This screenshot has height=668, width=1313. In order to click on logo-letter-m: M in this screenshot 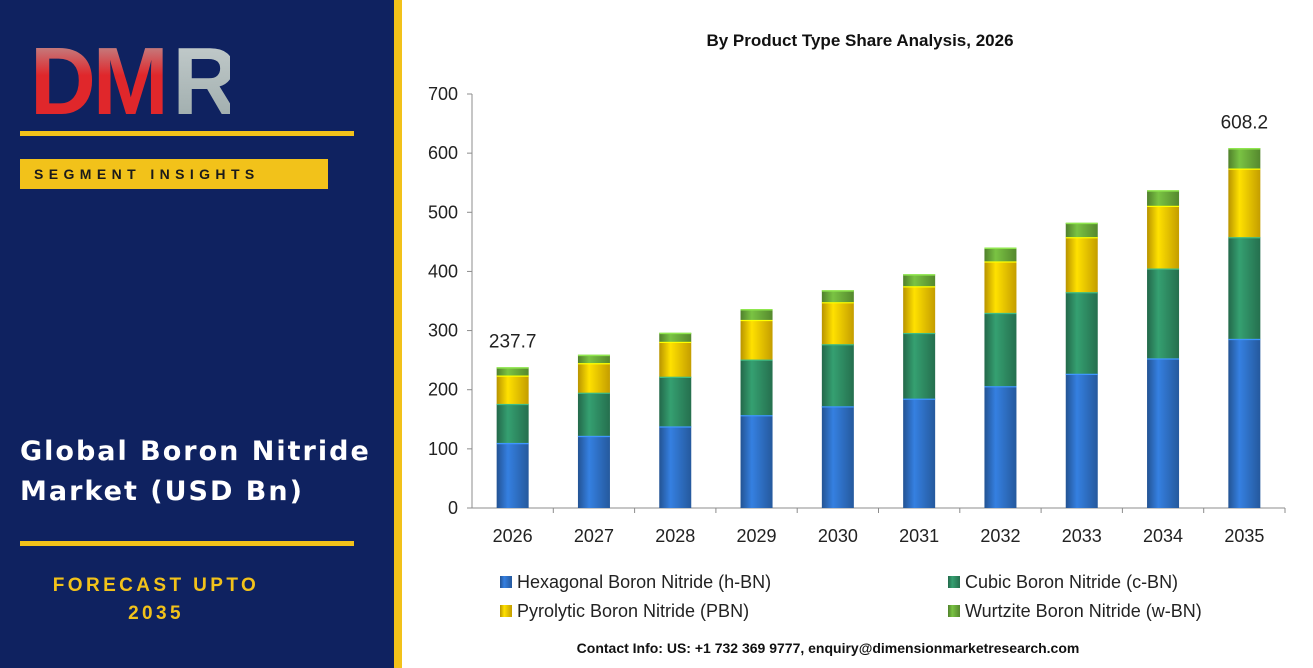, I will do `click(131, 77)`.